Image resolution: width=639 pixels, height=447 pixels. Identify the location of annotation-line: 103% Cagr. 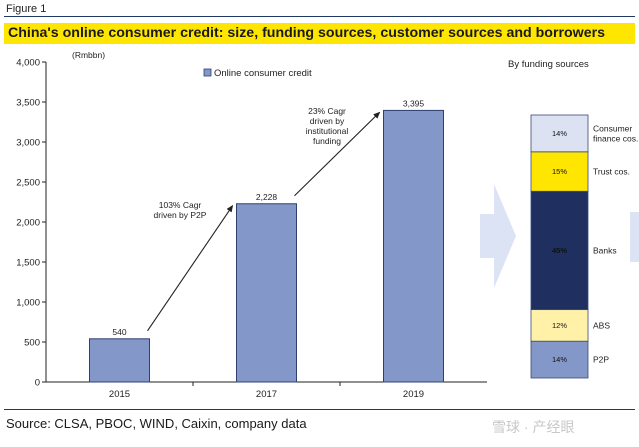
(180, 205).